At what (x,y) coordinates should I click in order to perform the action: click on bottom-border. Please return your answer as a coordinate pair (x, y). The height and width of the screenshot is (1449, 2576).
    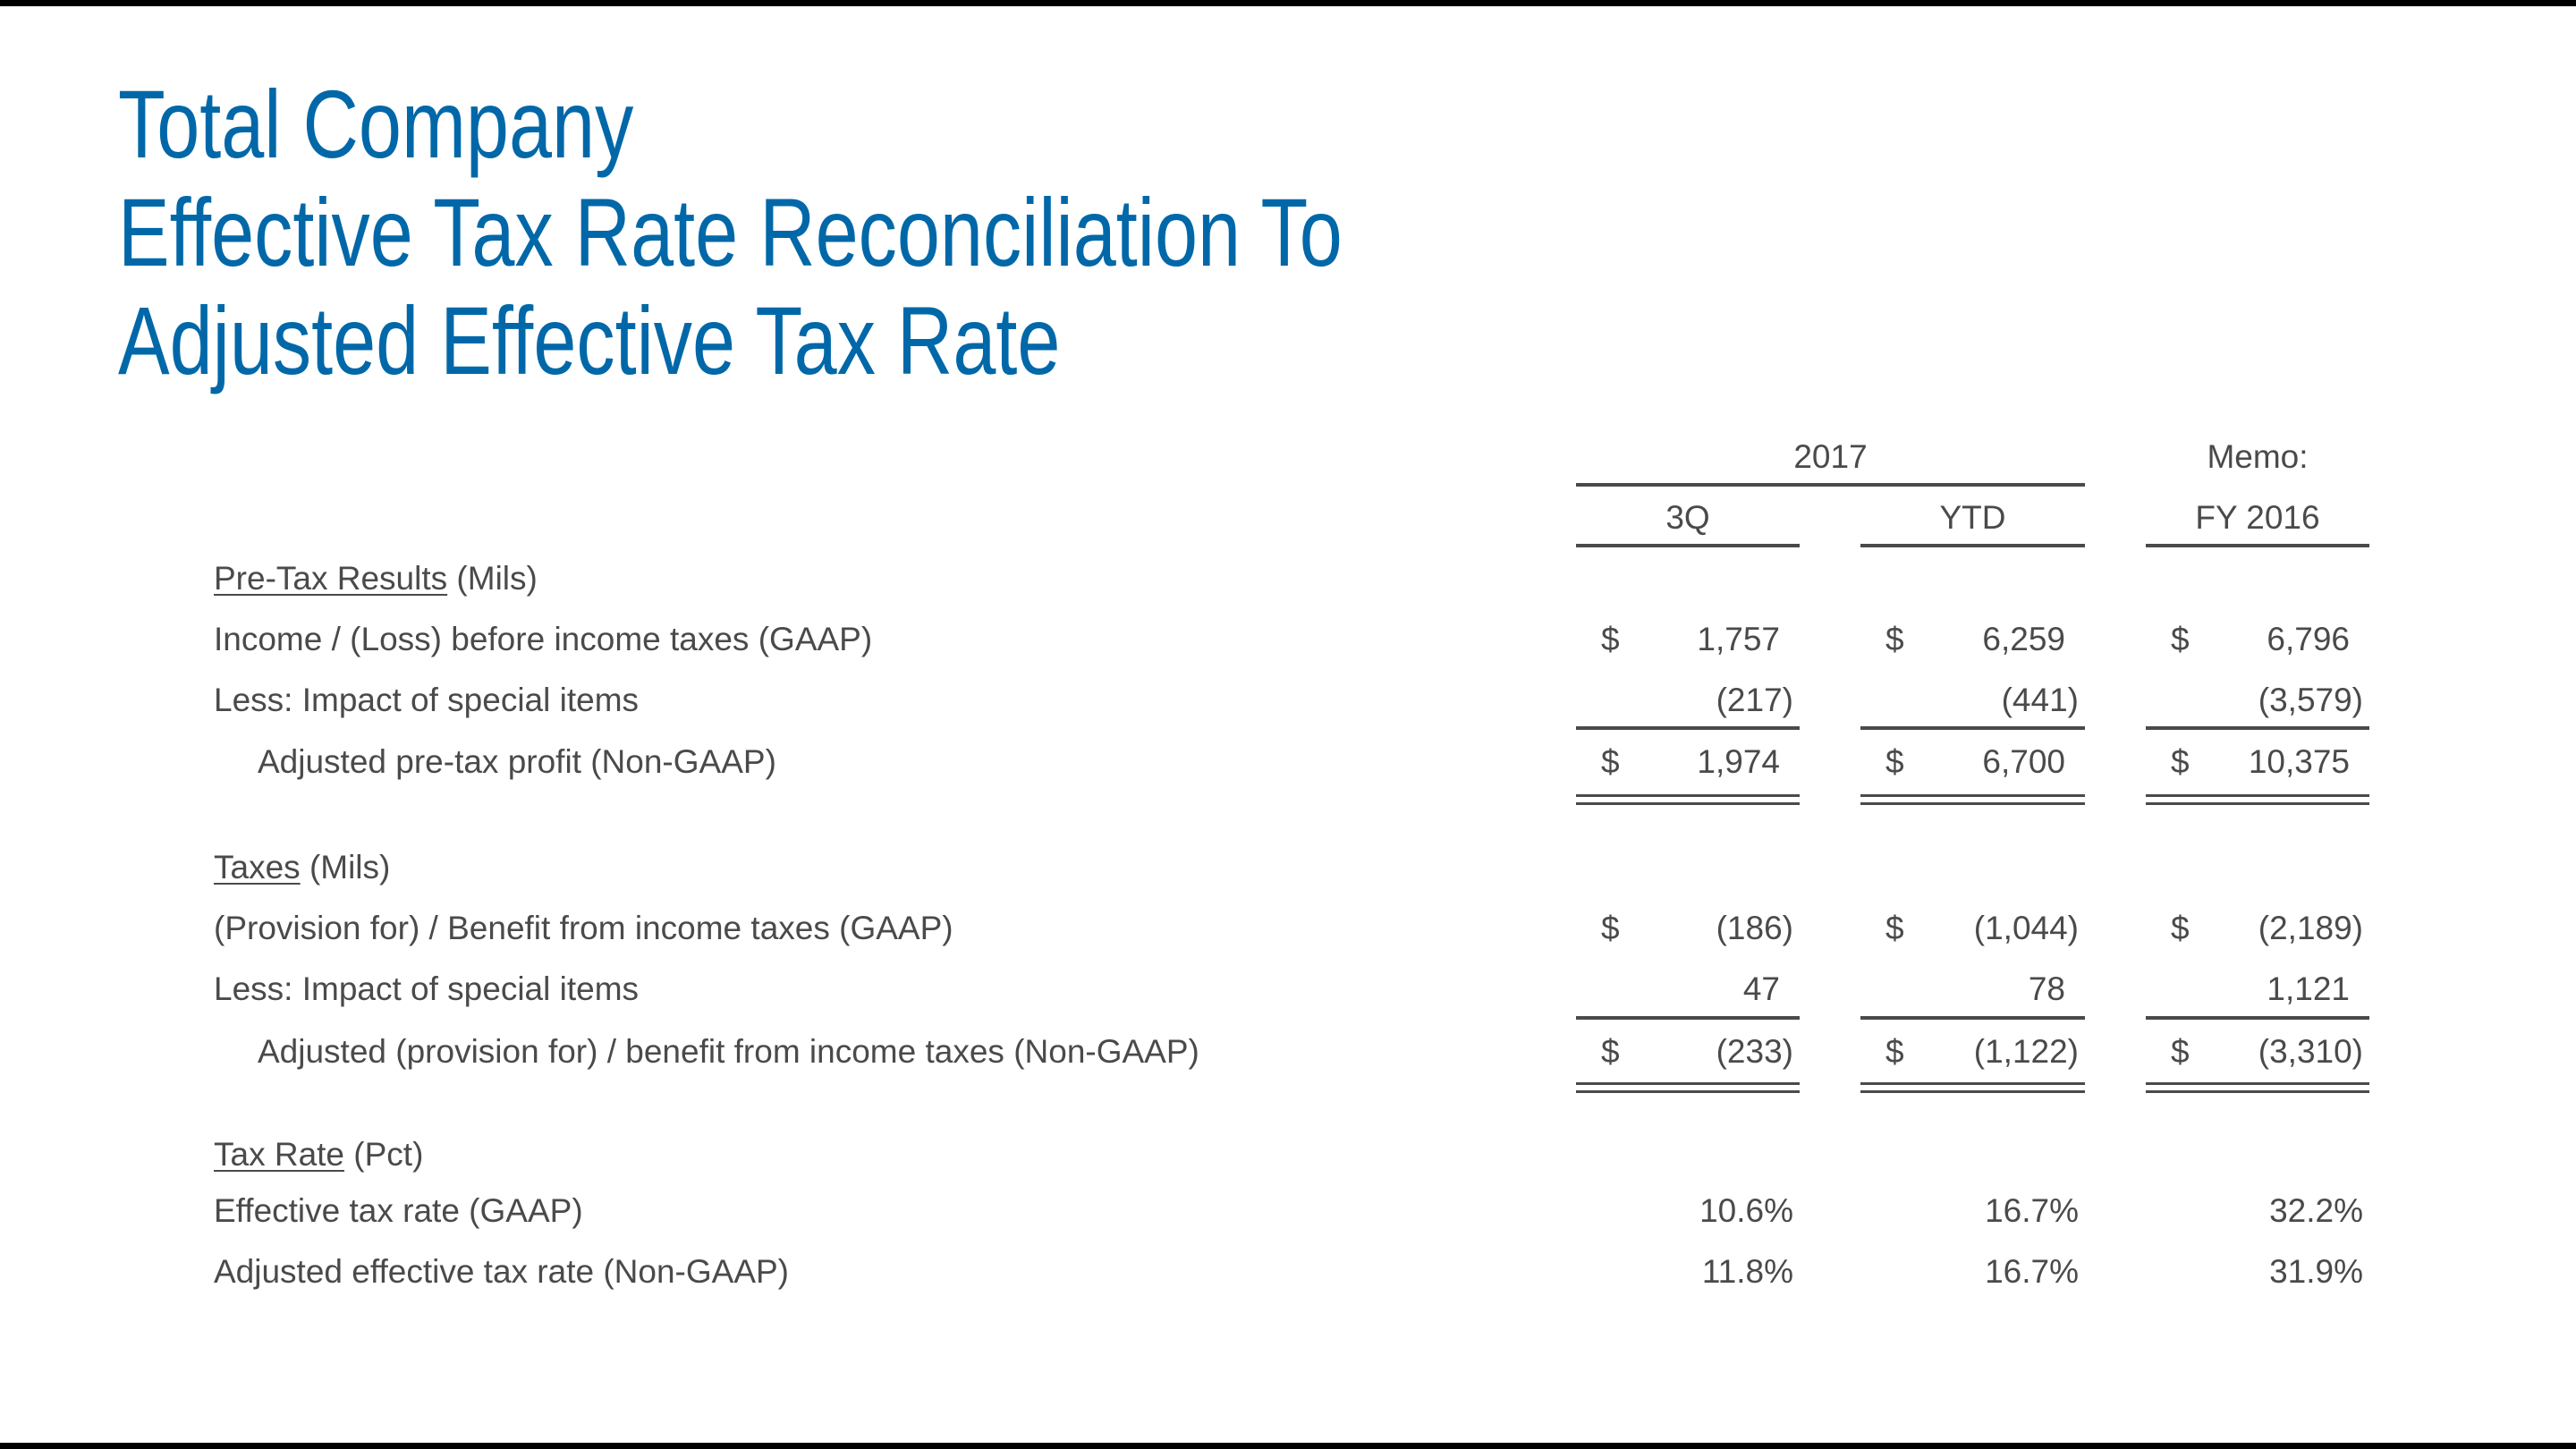
    Looking at the image, I should click on (1288, 1446).